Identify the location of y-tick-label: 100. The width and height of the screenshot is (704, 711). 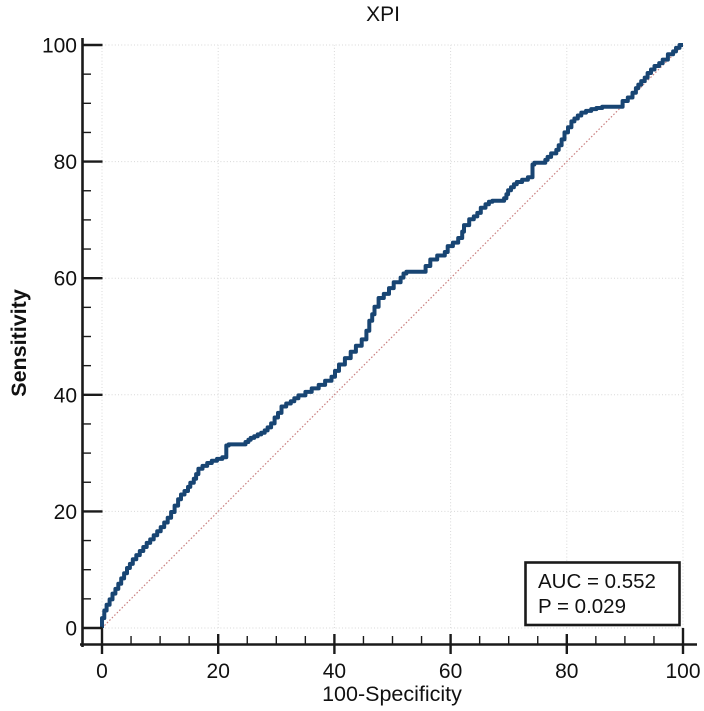
(59, 46).